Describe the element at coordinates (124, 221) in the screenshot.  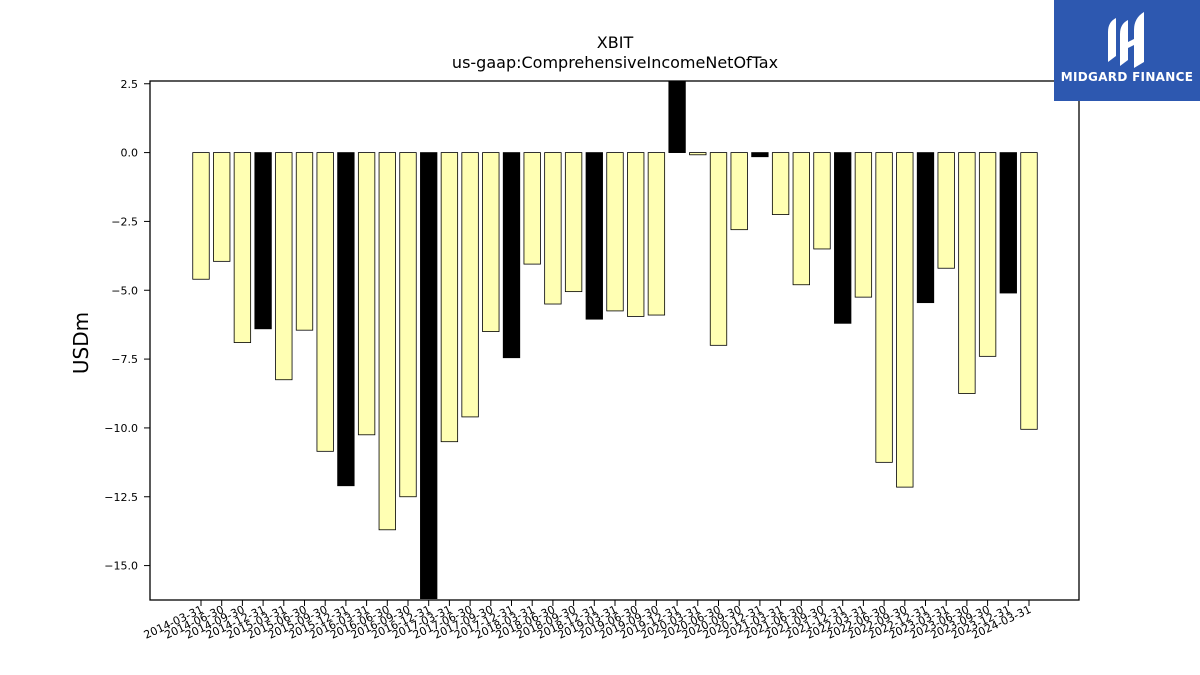
I see `y-tick-label: −2.5` at that location.